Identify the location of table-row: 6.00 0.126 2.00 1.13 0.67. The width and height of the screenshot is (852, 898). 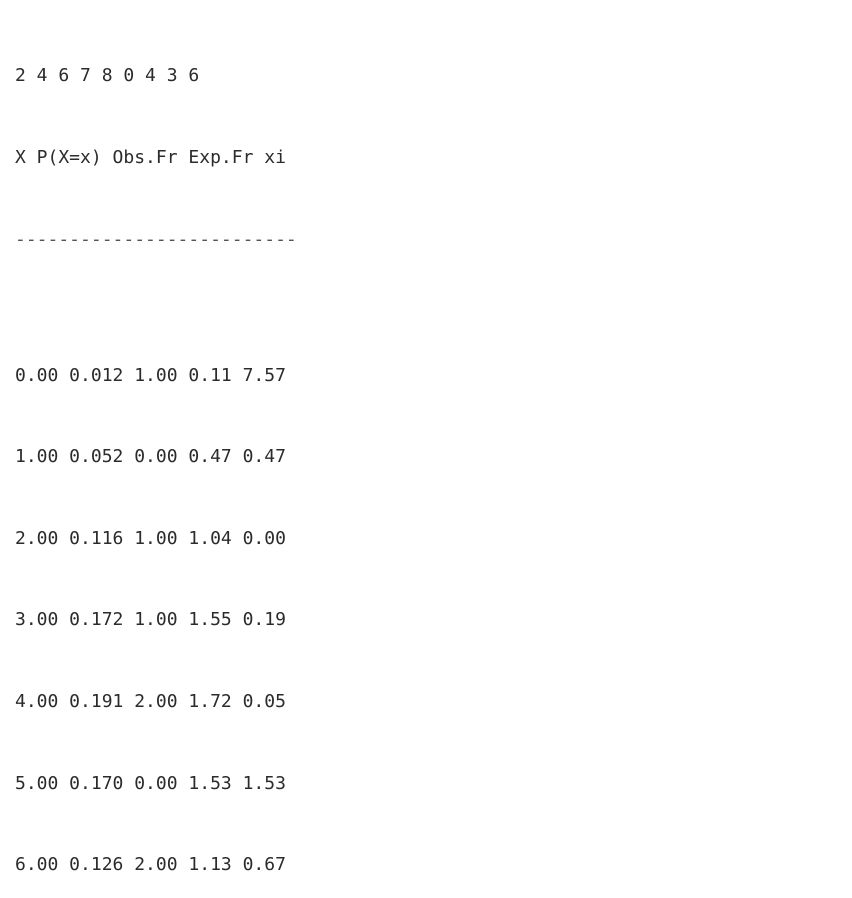
(150, 865).